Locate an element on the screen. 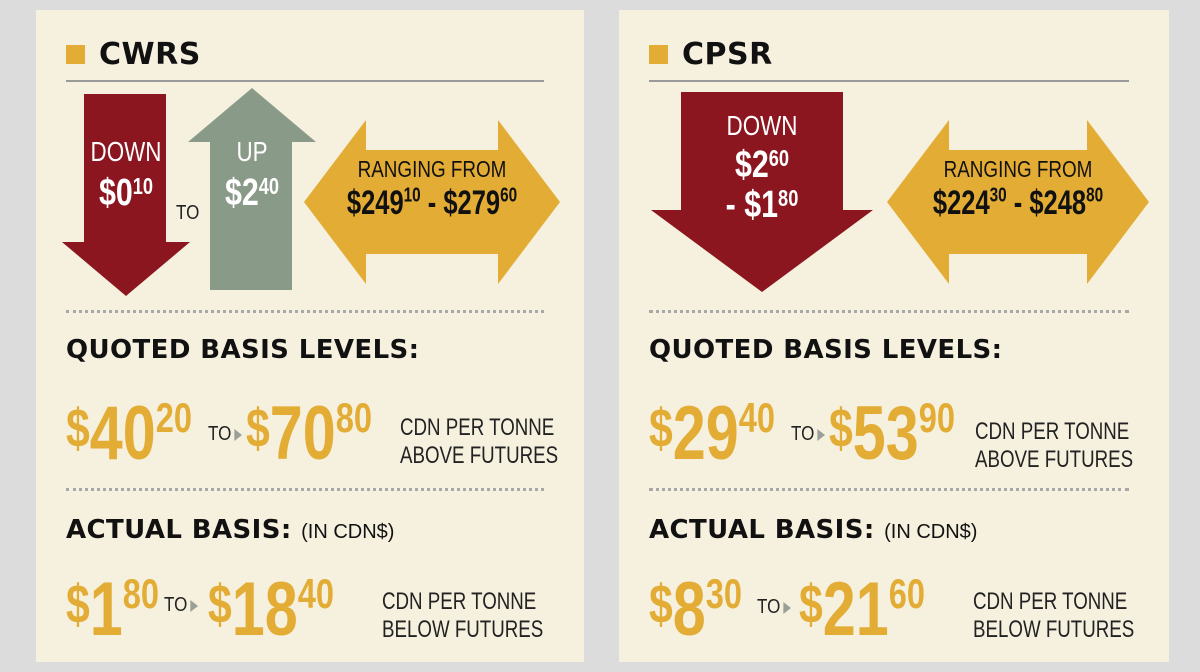  cpsr-range-values: $22430 - $24880 is located at coordinates (1018, 203).